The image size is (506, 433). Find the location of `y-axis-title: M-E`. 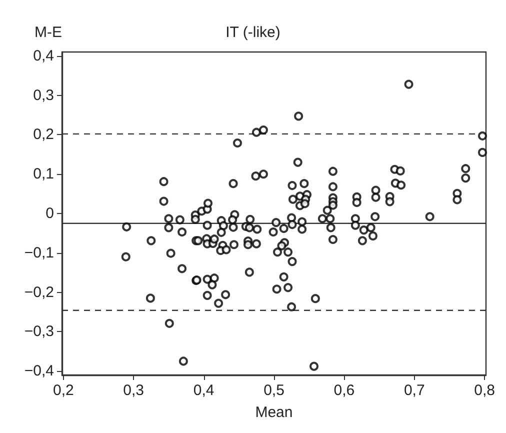

y-axis-title: M-E is located at coordinates (48, 32).